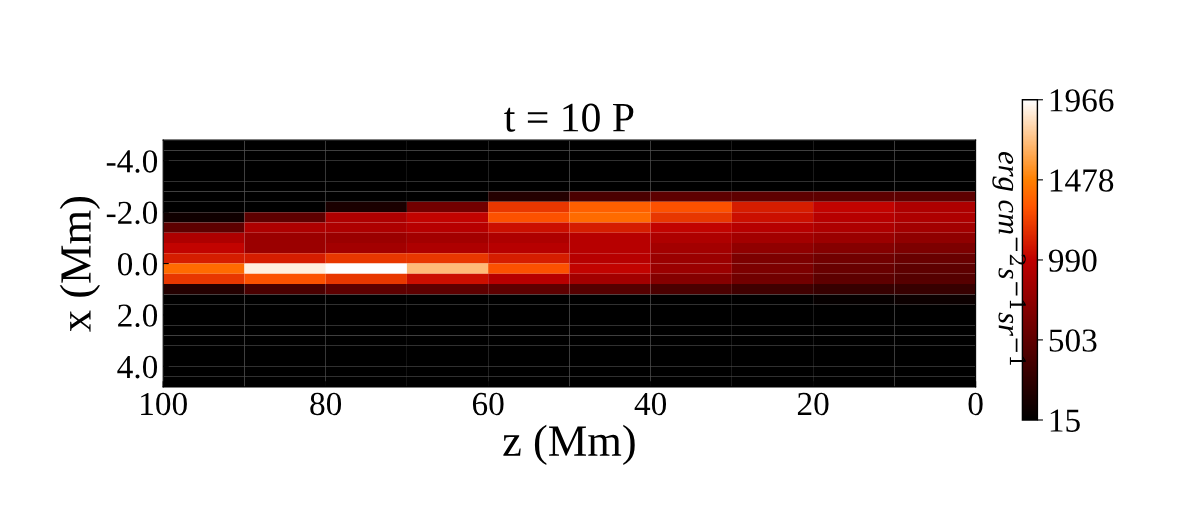  Describe the element at coordinates (488, 404) in the screenshot. I see `x-tick-label: 60` at that location.